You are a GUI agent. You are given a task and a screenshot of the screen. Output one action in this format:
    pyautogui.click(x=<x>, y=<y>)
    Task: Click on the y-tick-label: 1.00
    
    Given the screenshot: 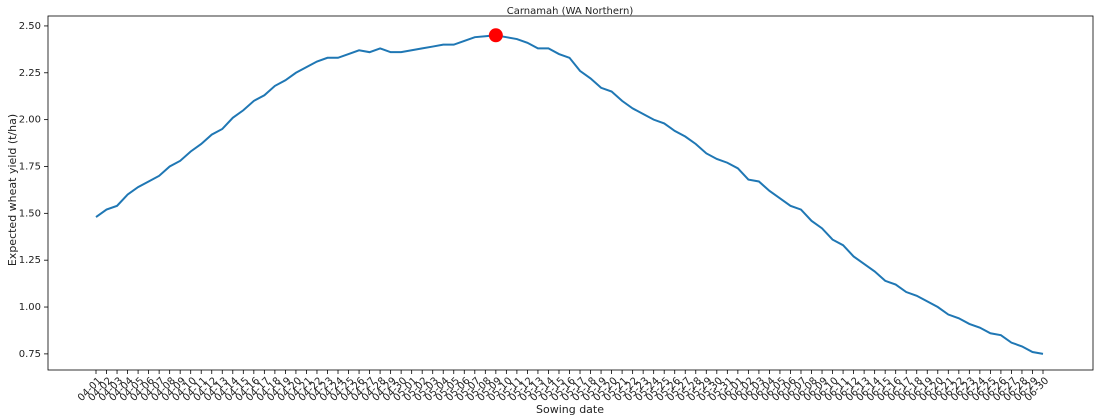 What is the action you would take?
    pyautogui.click(x=30, y=307)
    